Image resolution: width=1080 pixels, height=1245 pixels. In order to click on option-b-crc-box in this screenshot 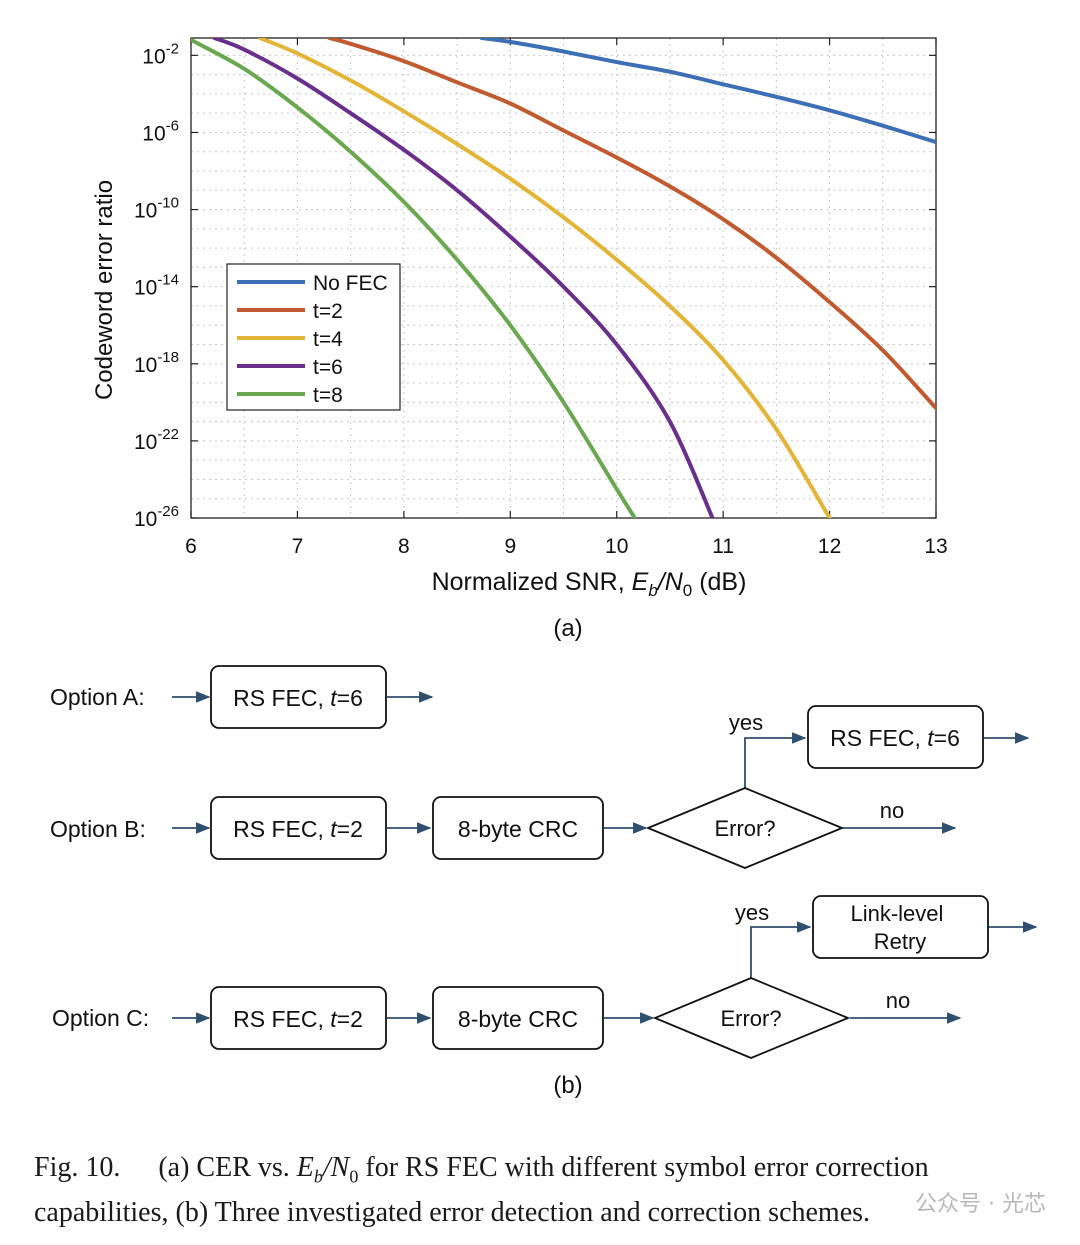, I will do `click(518, 828)`.